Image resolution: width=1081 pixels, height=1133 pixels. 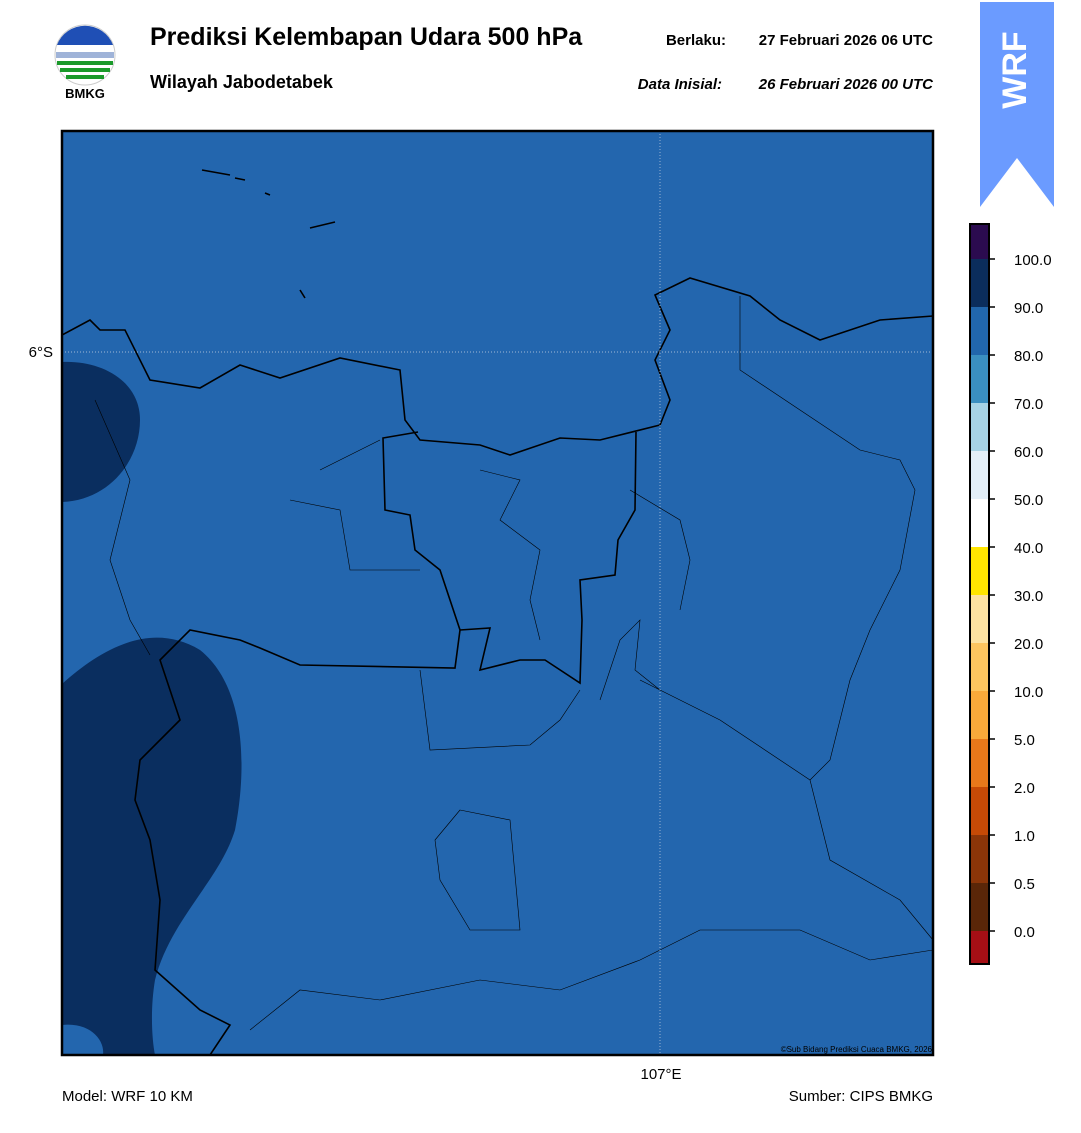 What do you see at coordinates (1028, 692) in the screenshot?
I see `colorbar-label: 10.0` at bounding box center [1028, 692].